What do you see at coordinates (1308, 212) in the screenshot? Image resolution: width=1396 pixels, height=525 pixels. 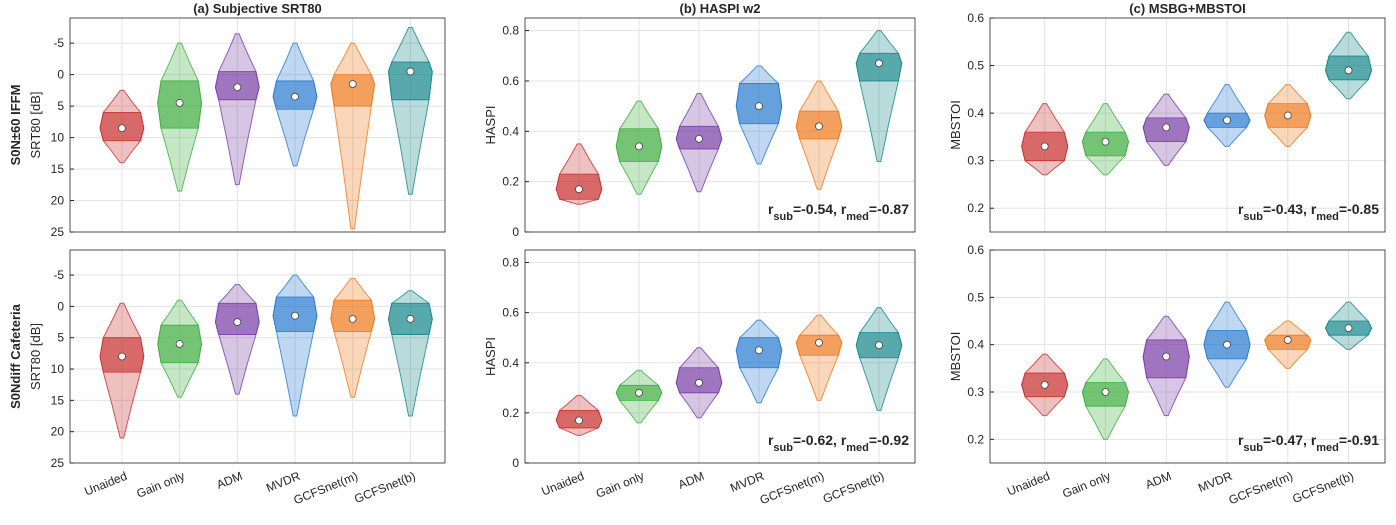 I see `annotation: rsub=-0.43, rmed=-0.85` at bounding box center [1308, 212].